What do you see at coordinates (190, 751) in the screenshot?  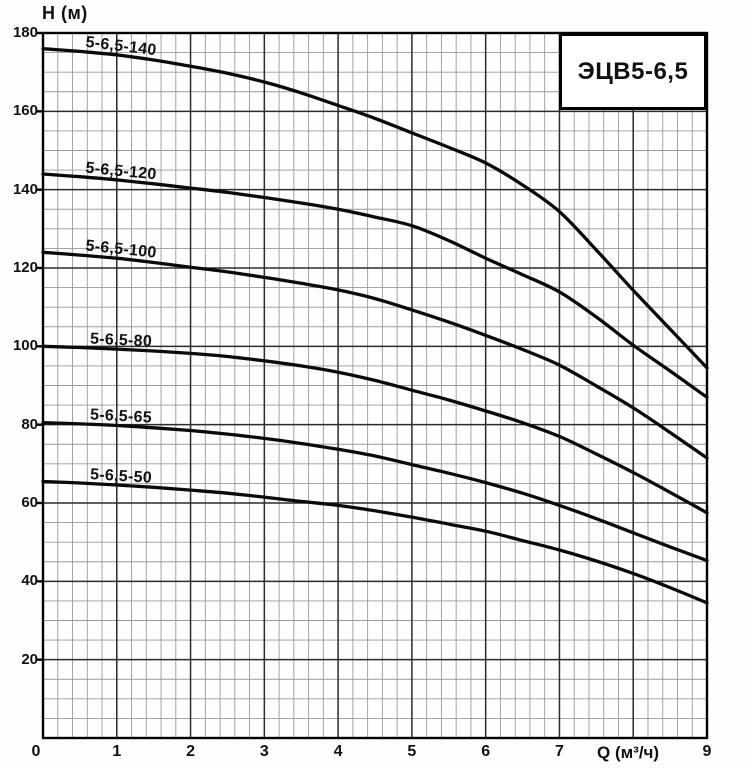 I see `x-tick-label-2: 2` at bounding box center [190, 751].